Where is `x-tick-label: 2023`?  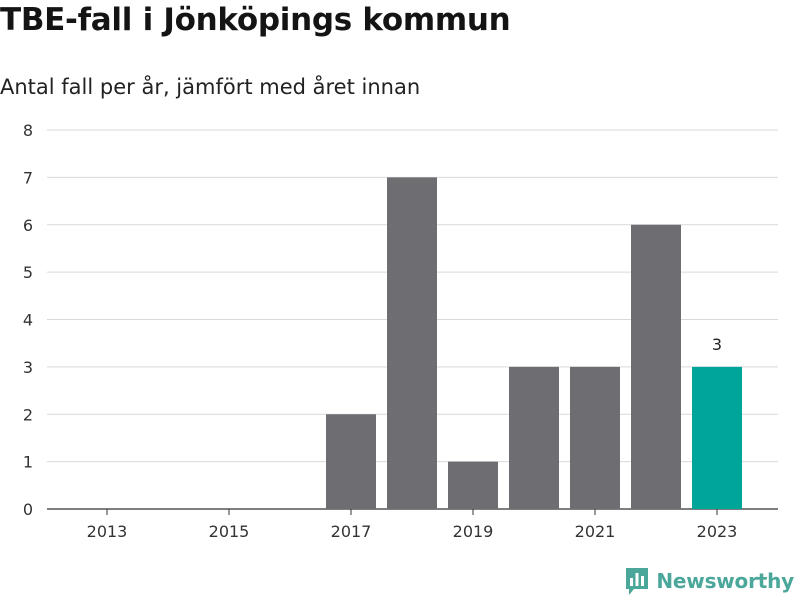
x-tick-label: 2023 is located at coordinates (717, 531).